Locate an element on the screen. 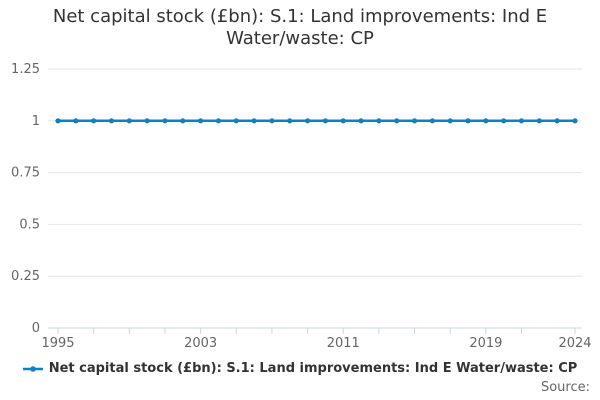 This screenshot has height=400, width=600. legend-line-marker-icon is located at coordinates (32, 368).